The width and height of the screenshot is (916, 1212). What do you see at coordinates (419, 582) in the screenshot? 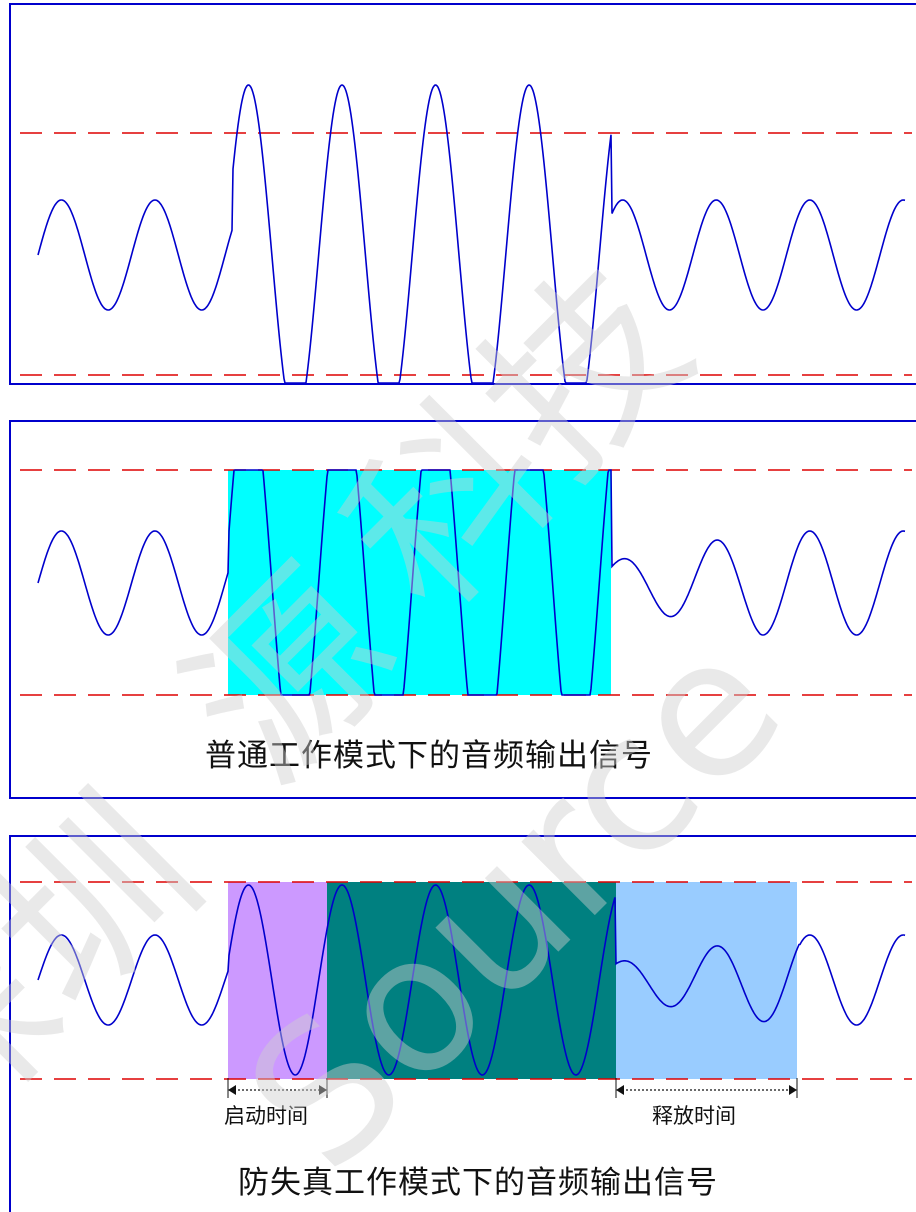
I see `clipped-region` at bounding box center [419, 582].